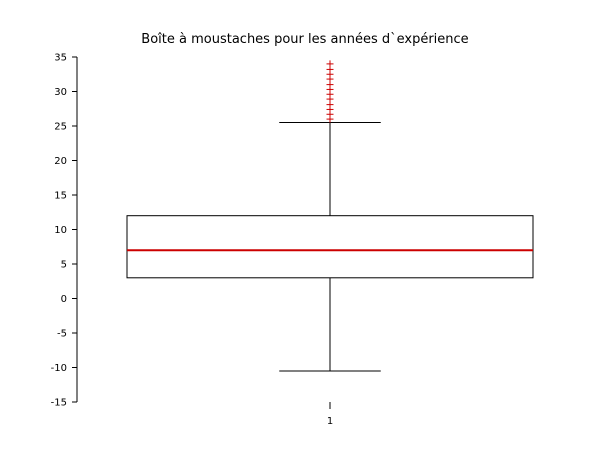  Describe the element at coordinates (60, 196) in the screenshot. I see `y-tick-label: 15` at that location.